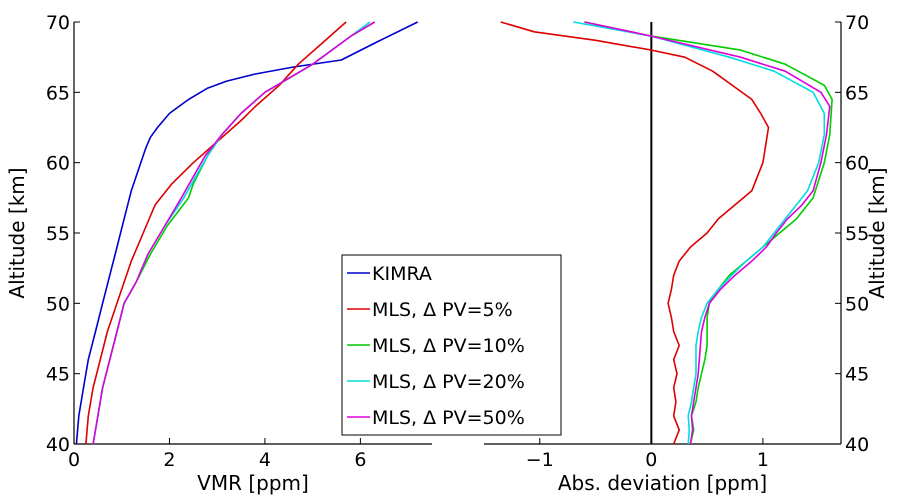 The width and height of the screenshot is (901, 498). Describe the element at coordinates (58, 304) in the screenshot. I see `left-y-tick-label: 50` at that location.